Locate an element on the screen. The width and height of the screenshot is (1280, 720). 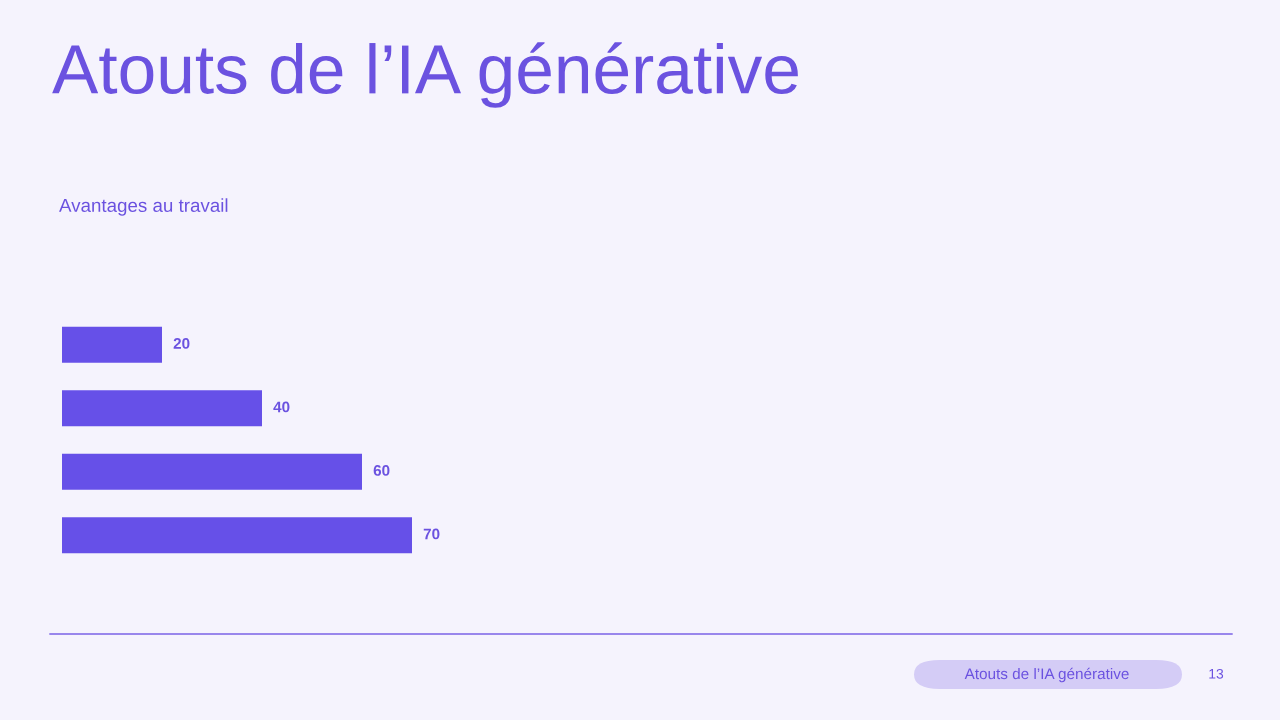
chart-title: Atouts de l’IA générative is located at coordinates (425, 75).